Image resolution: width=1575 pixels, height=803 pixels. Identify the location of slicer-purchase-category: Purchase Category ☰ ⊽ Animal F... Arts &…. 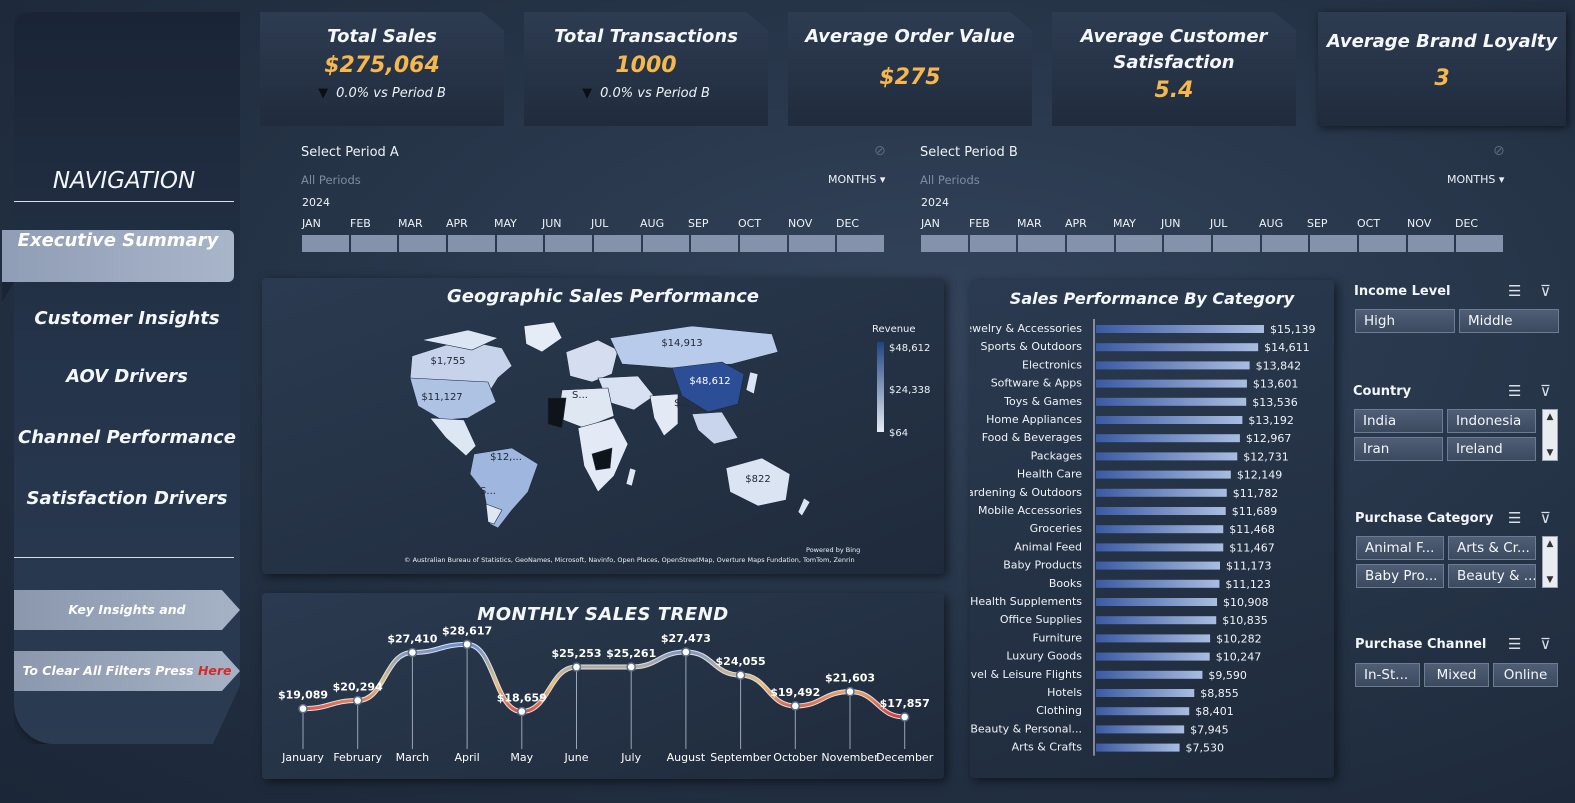
(1456, 550).